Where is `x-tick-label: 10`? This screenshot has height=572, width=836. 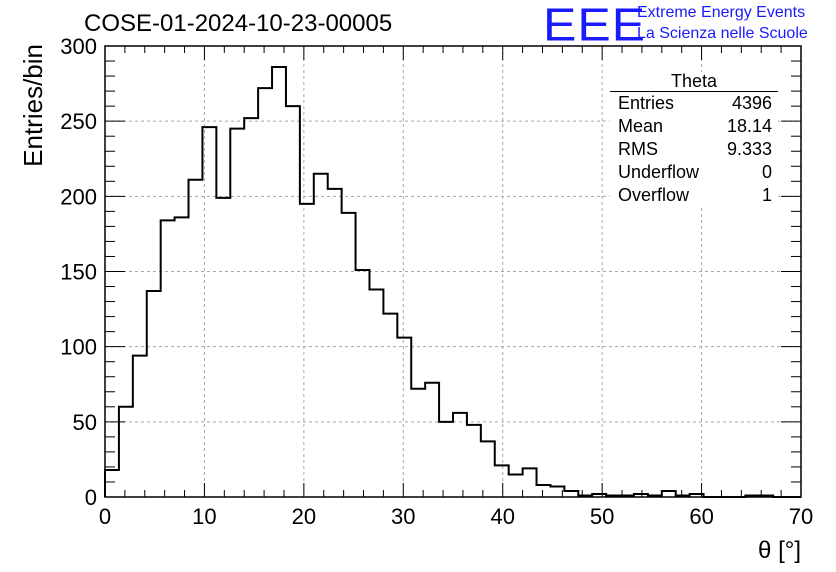 x-tick-label: 10 is located at coordinates (204, 516).